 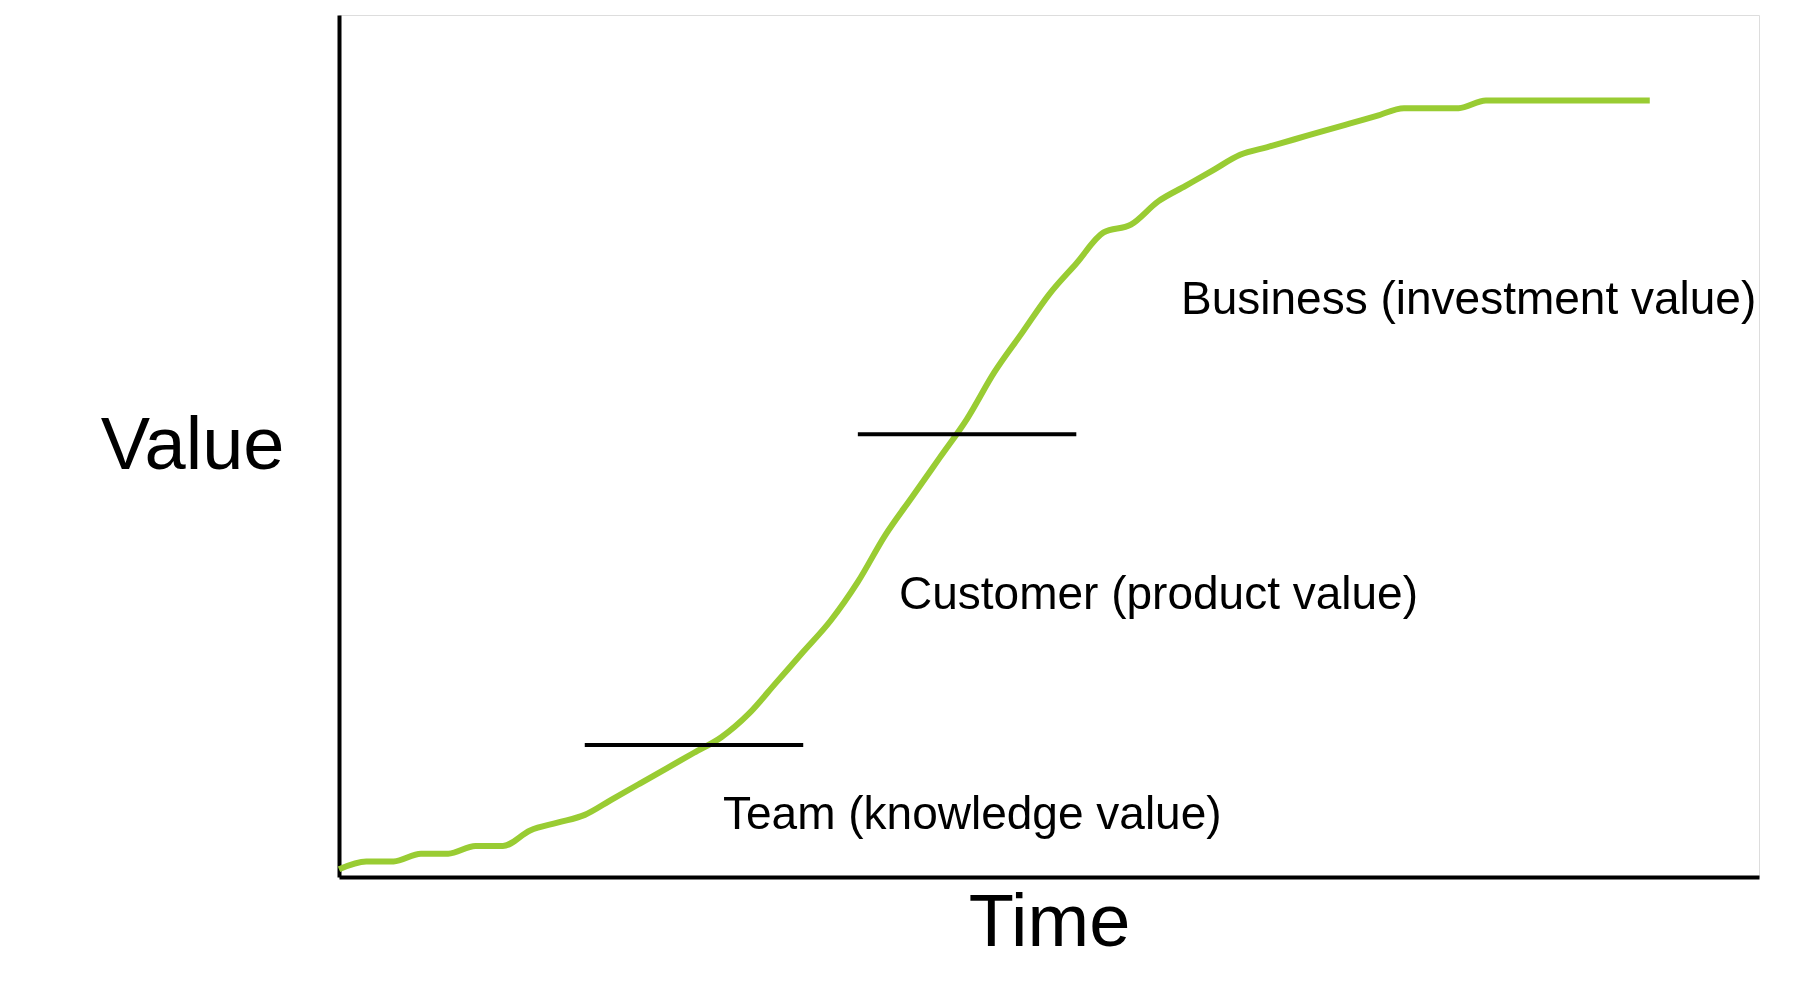 What do you see at coordinates (1158, 593) in the screenshot?
I see `annotation: Customer (product value)` at bounding box center [1158, 593].